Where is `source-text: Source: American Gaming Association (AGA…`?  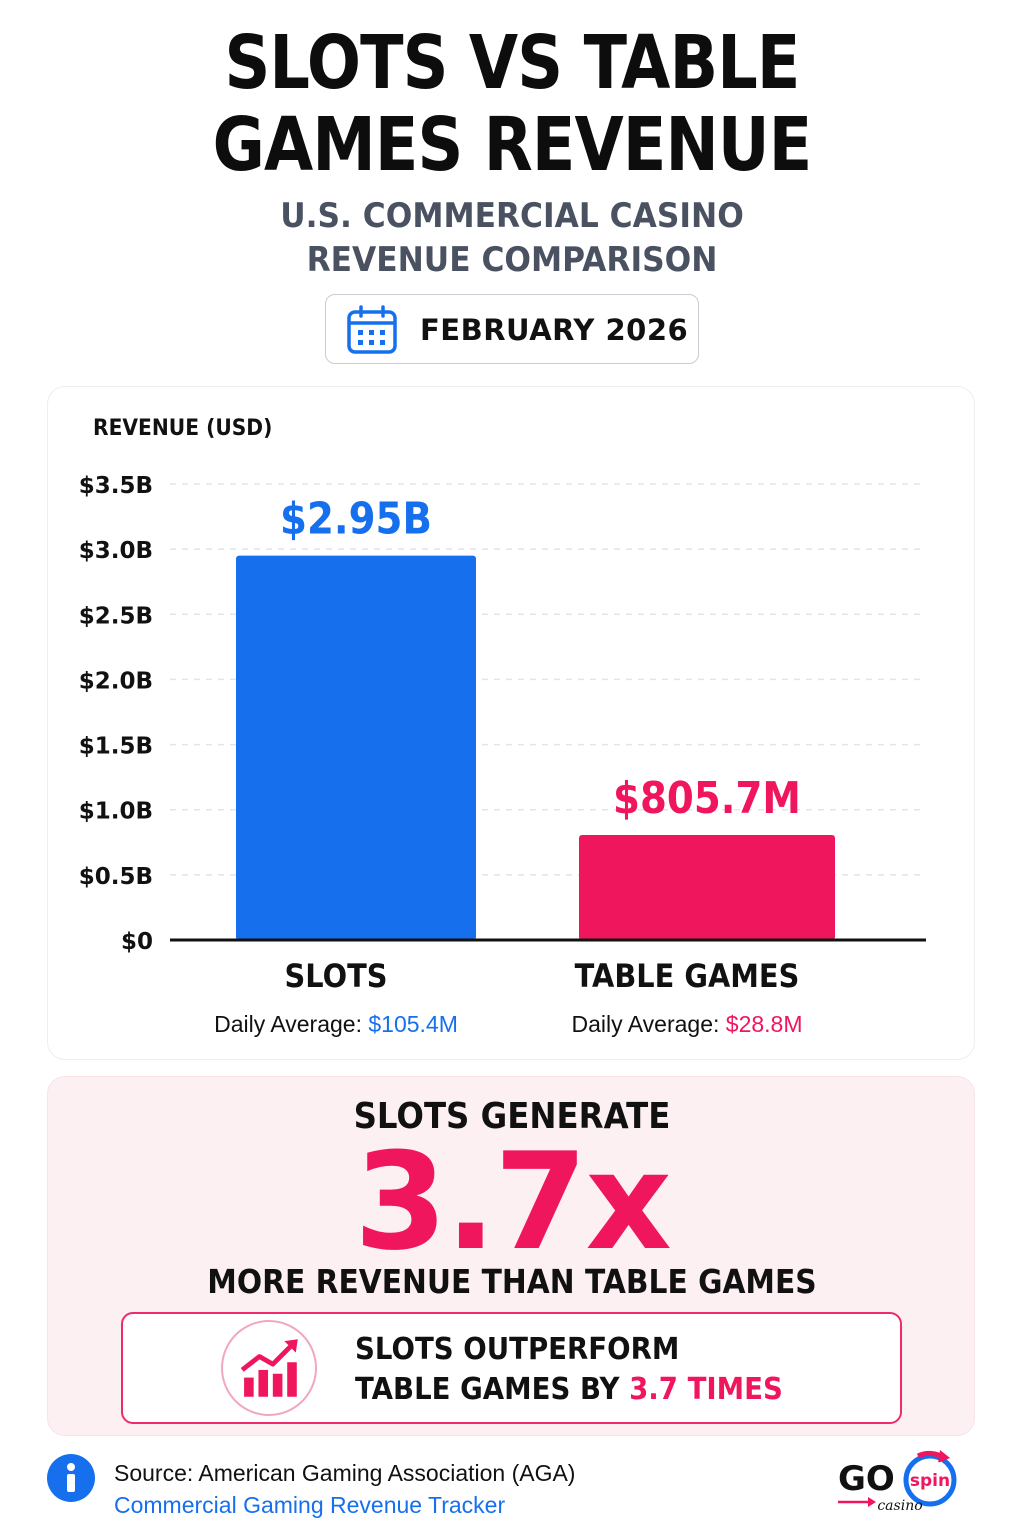 source-text: Source: American Gaming Association (AGA… is located at coordinates (345, 1473).